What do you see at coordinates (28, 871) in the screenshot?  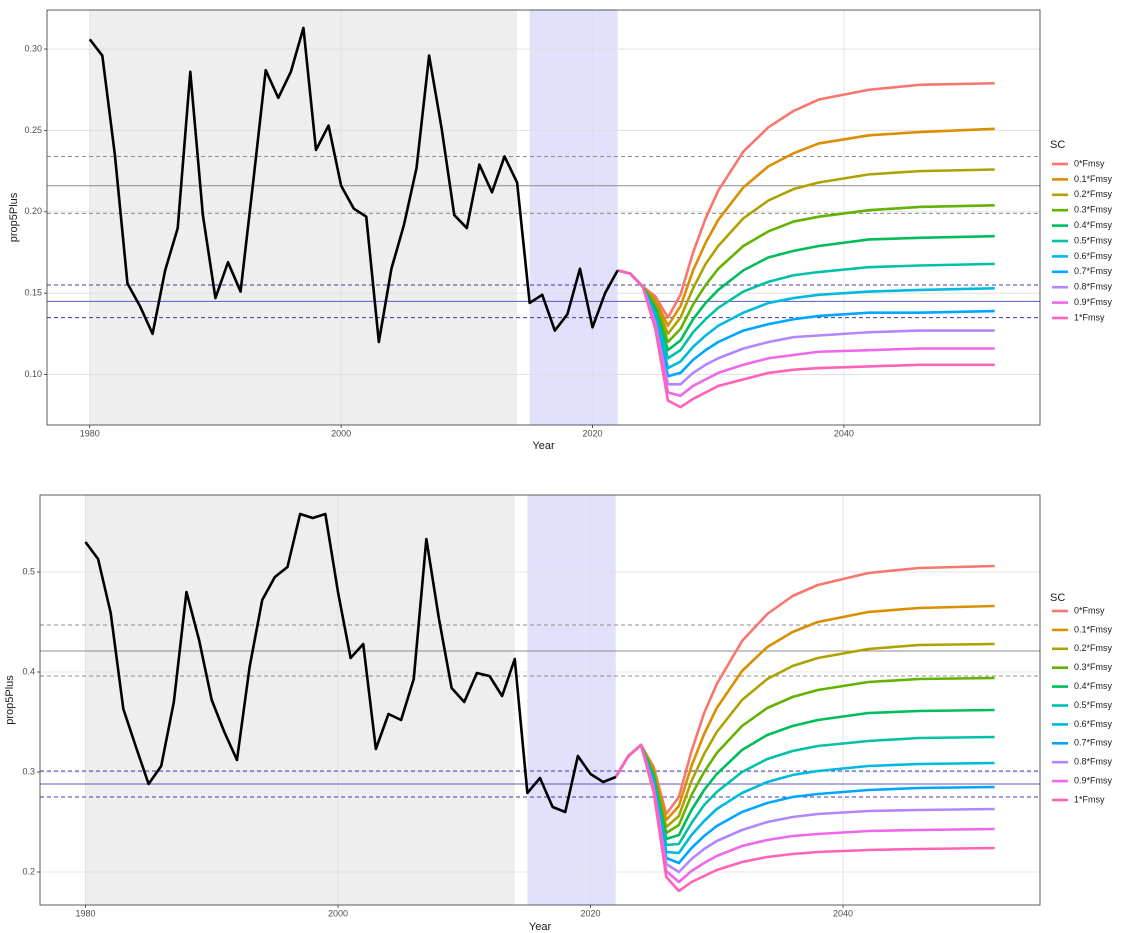 I see `y-tick-label: 0.2` at bounding box center [28, 871].